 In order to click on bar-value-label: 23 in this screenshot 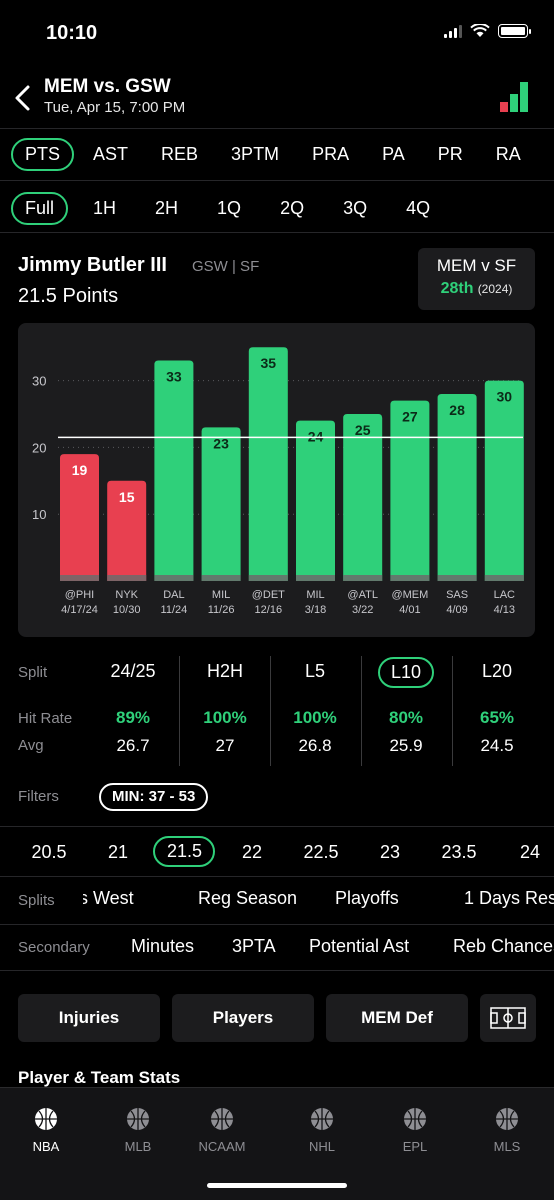, I will do `click(221, 443)`.